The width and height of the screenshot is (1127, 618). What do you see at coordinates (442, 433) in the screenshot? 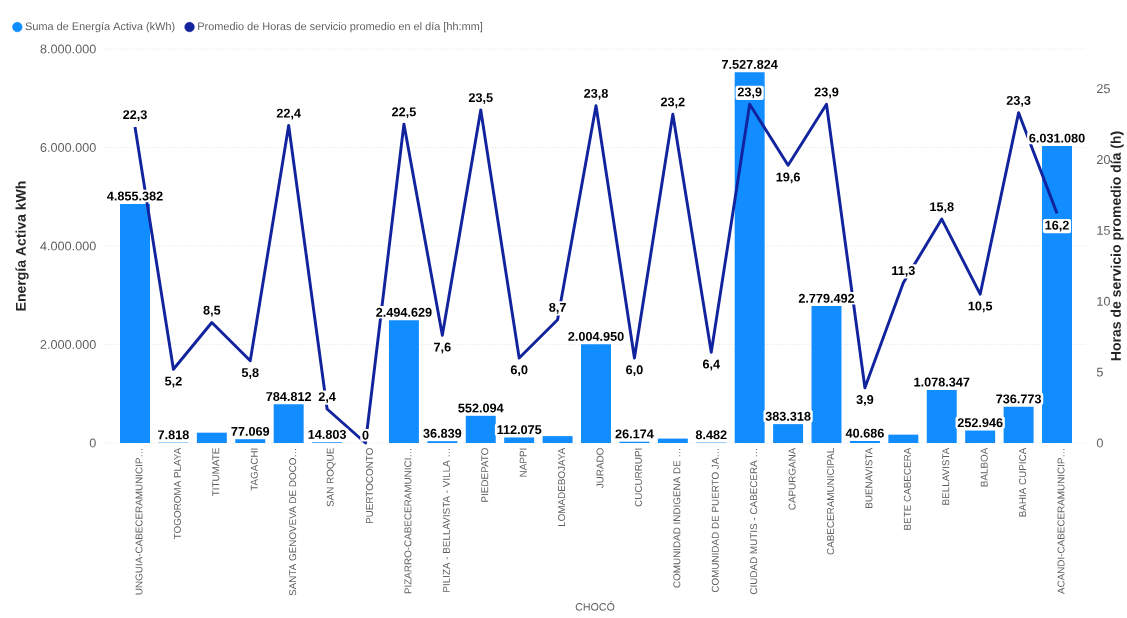
I see `data-label: 36.839` at bounding box center [442, 433].